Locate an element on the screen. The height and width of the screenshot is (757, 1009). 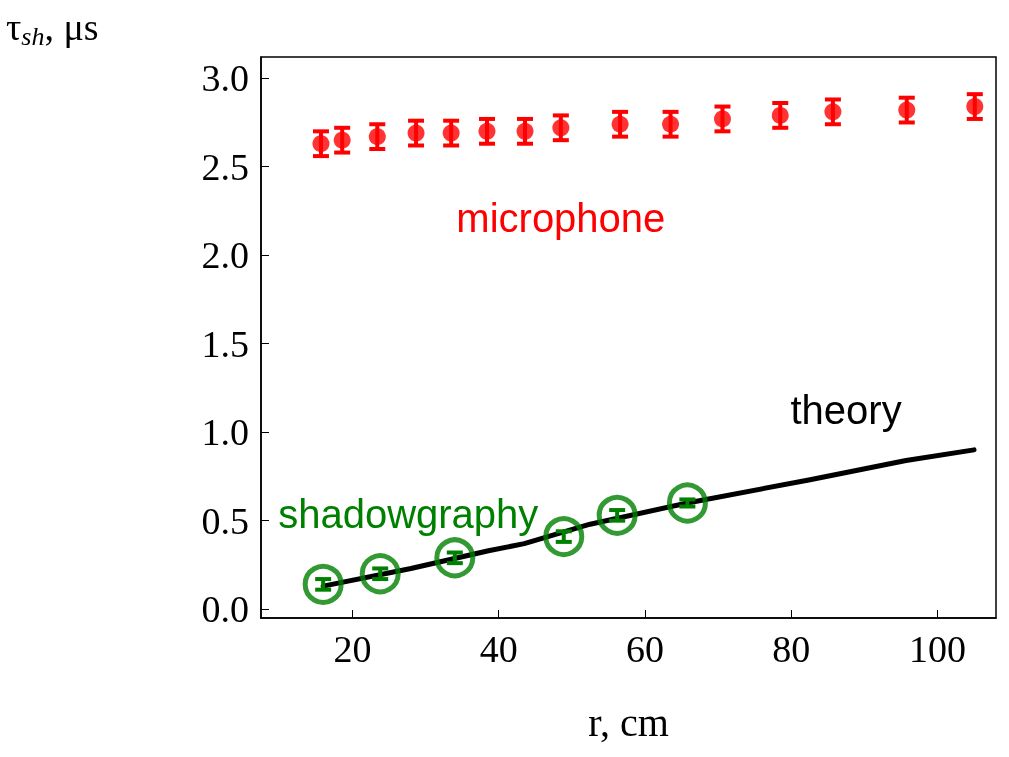
y-tick-label: 0.5 is located at coordinates (225, 520).